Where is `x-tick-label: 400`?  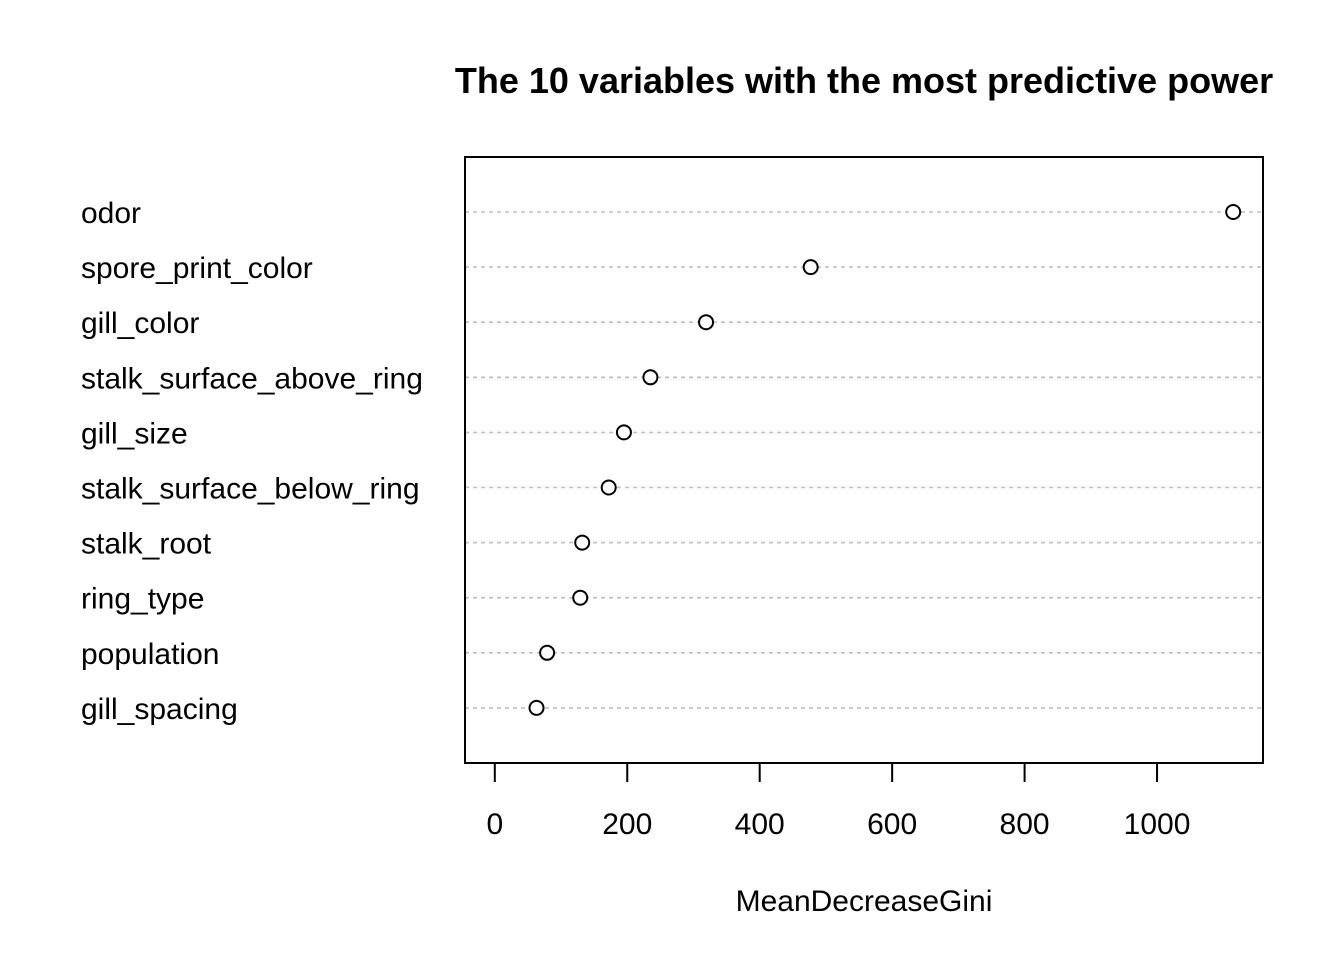 x-tick-label: 400 is located at coordinates (760, 824).